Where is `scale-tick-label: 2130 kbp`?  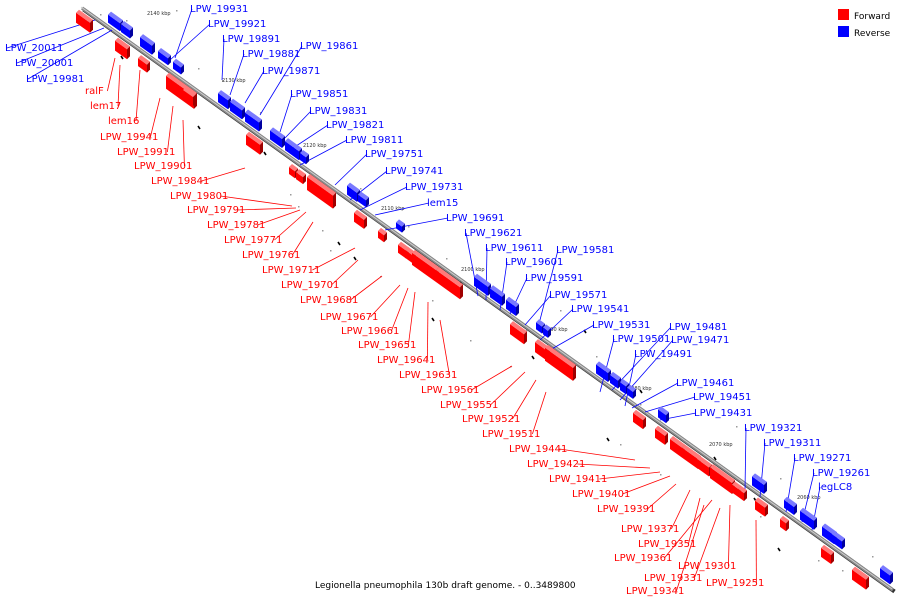 scale-tick-label: 2130 kbp is located at coordinates (234, 81).